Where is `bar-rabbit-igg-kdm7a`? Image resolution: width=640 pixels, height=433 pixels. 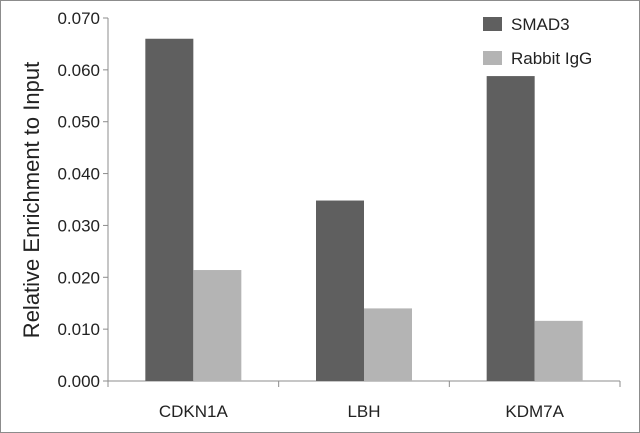 bar-rabbit-igg-kdm7a is located at coordinates (558, 350).